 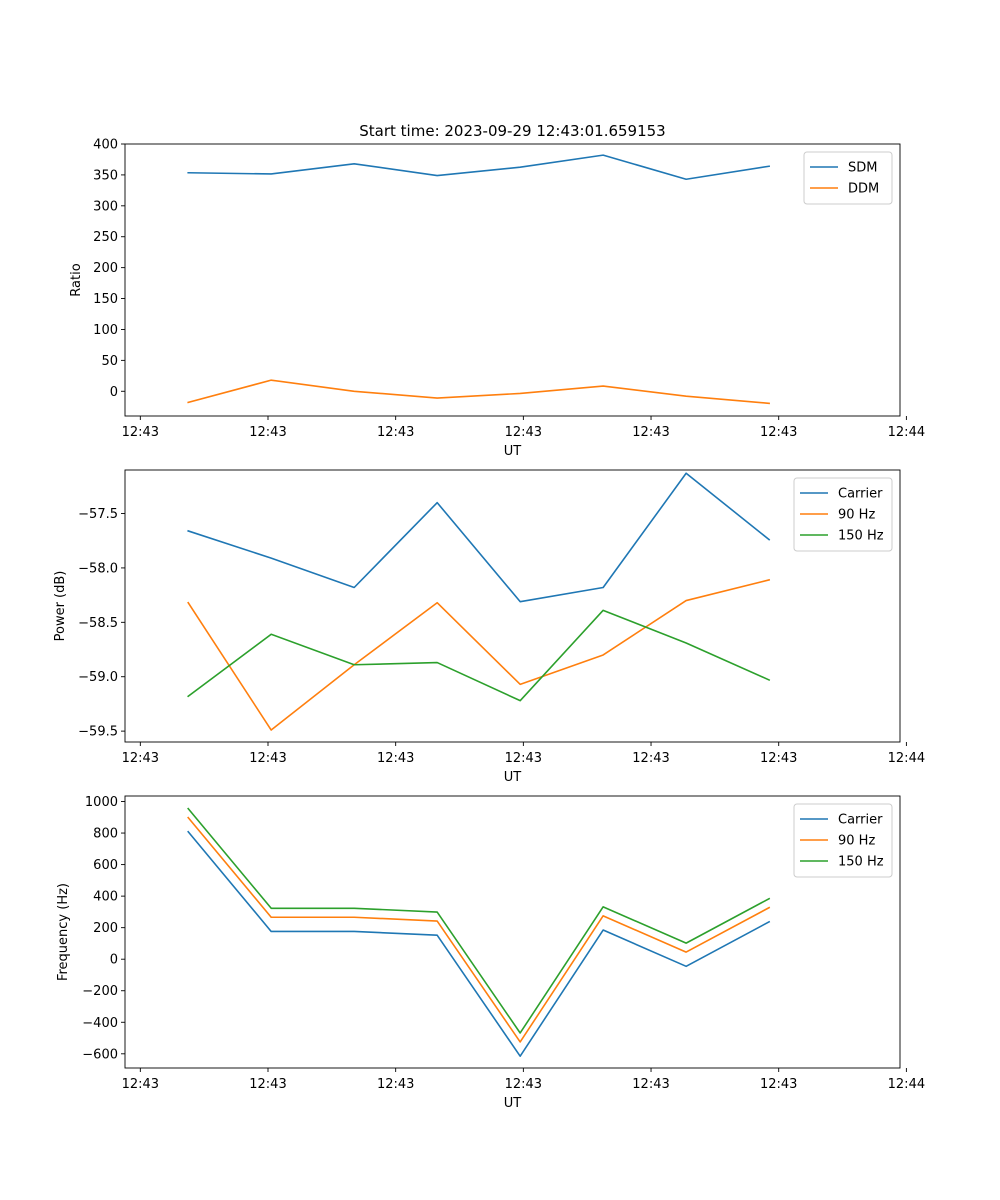 I want to click on legend: SDM DDM, so click(x=848, y=178).